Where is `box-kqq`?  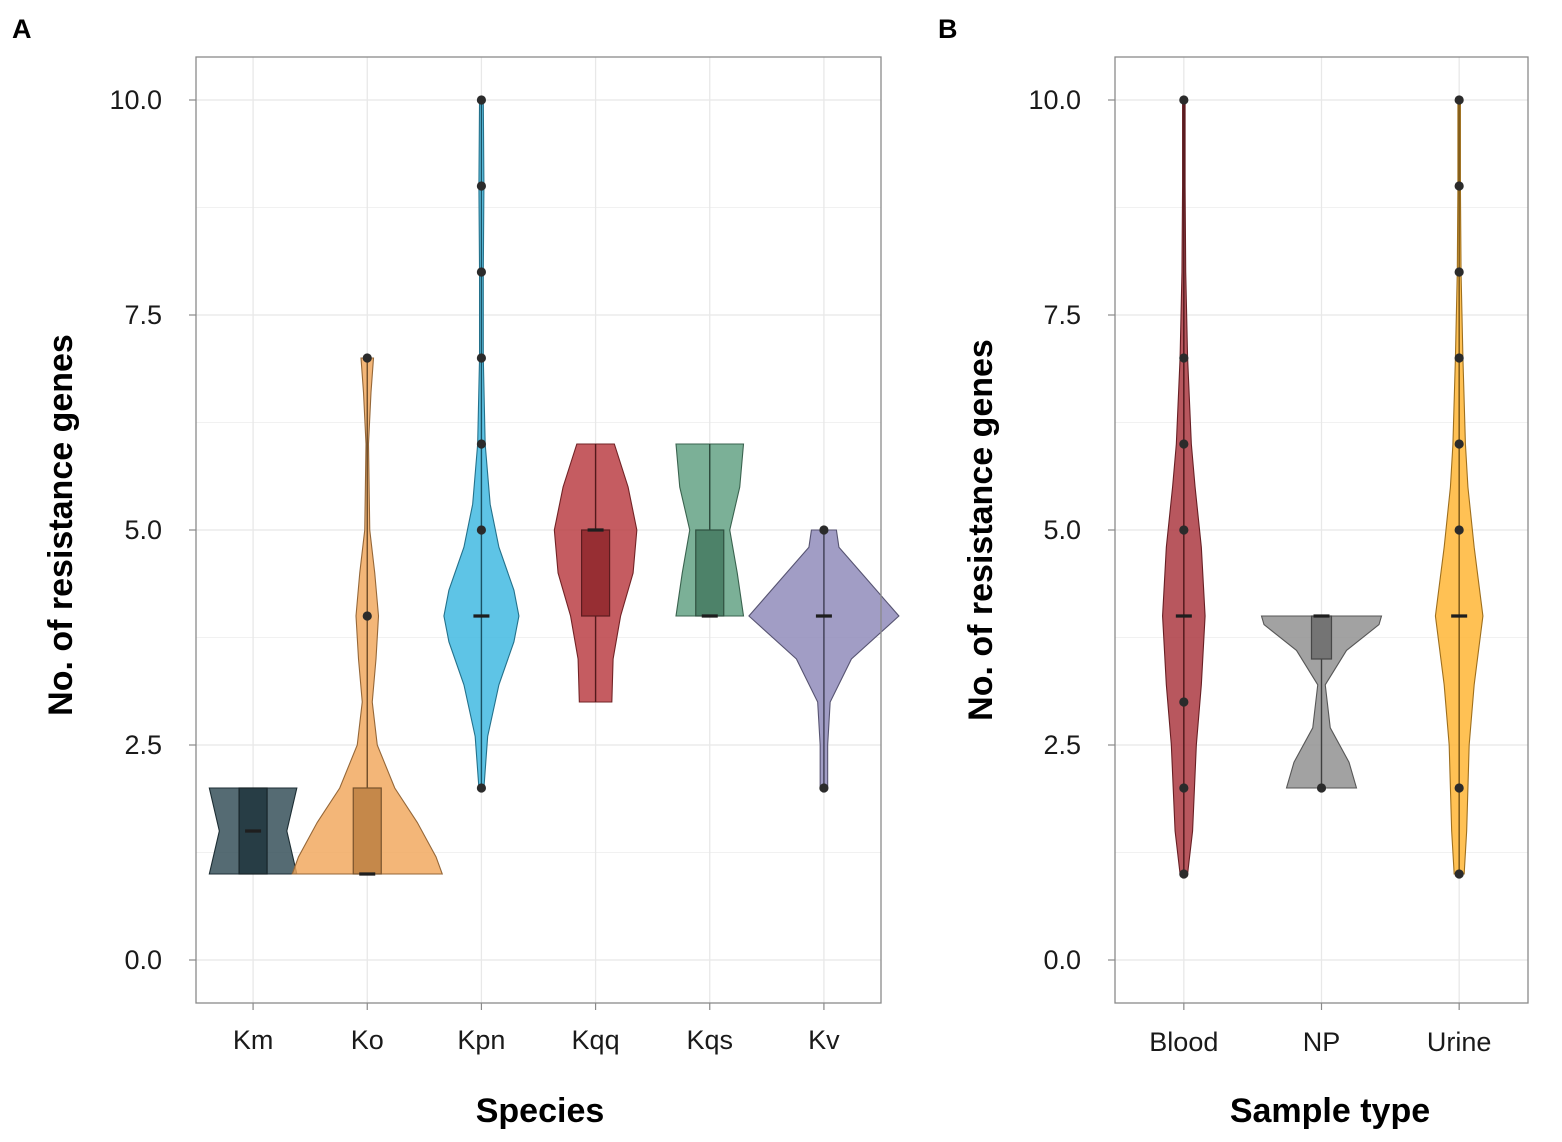
box-kqq is located at coordinates (595, 573).